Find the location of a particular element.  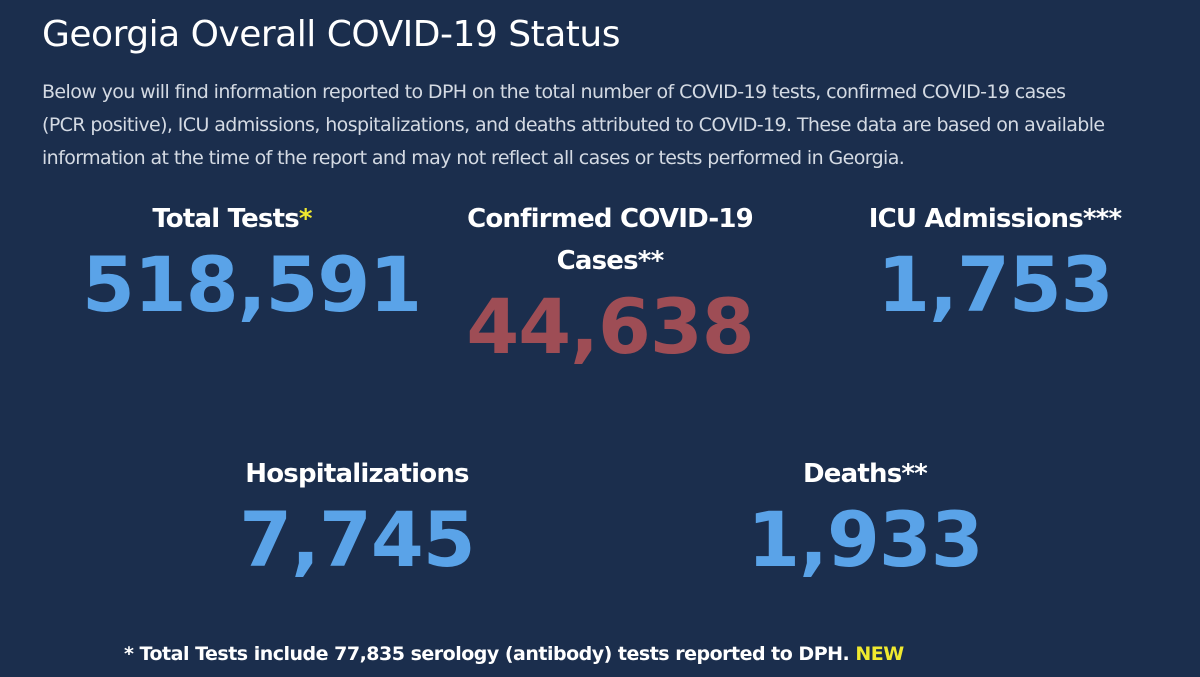

confirmed-cases-label: Confirmed COVID-19 Cases** is located at coordinates (610, 240).